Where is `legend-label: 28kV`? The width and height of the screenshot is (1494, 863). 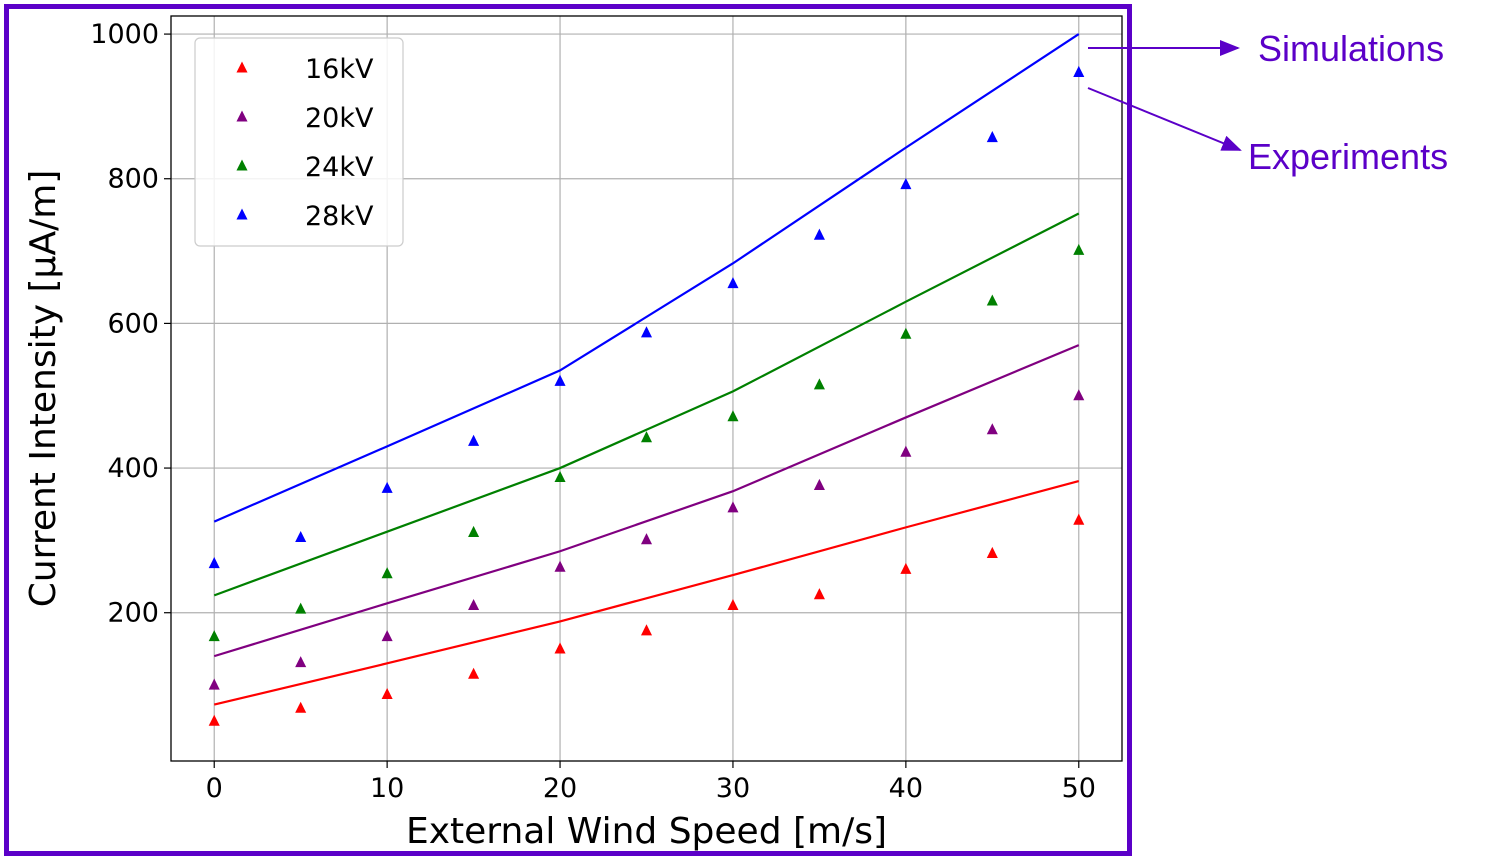 legend-label: 28kV is located at coordinates (339, 216).